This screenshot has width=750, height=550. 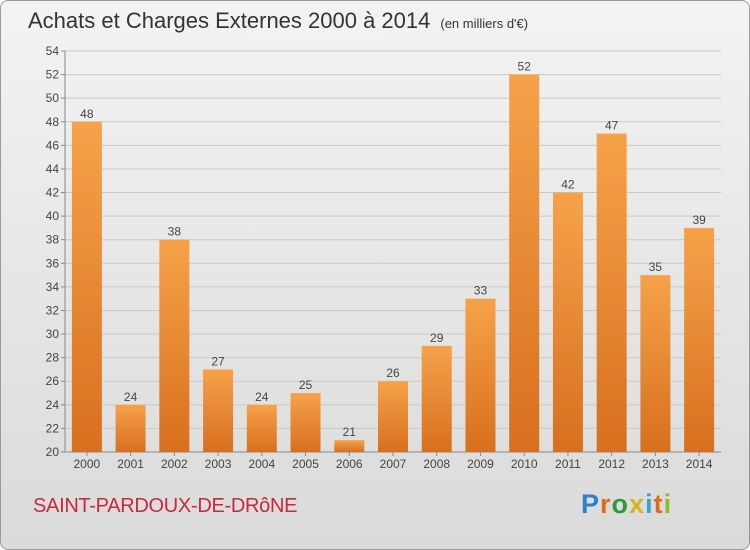 What do you see at coordinates (53, 381) in the screenshot?
I see `y-tick-label: 26` at bounding box center [53, 381].